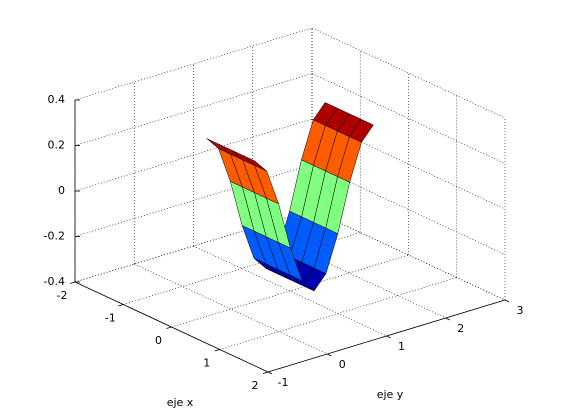 The width and height of the screenshot is (561, 420). I want to click on y-tick-label: -1, so click(283, 382).